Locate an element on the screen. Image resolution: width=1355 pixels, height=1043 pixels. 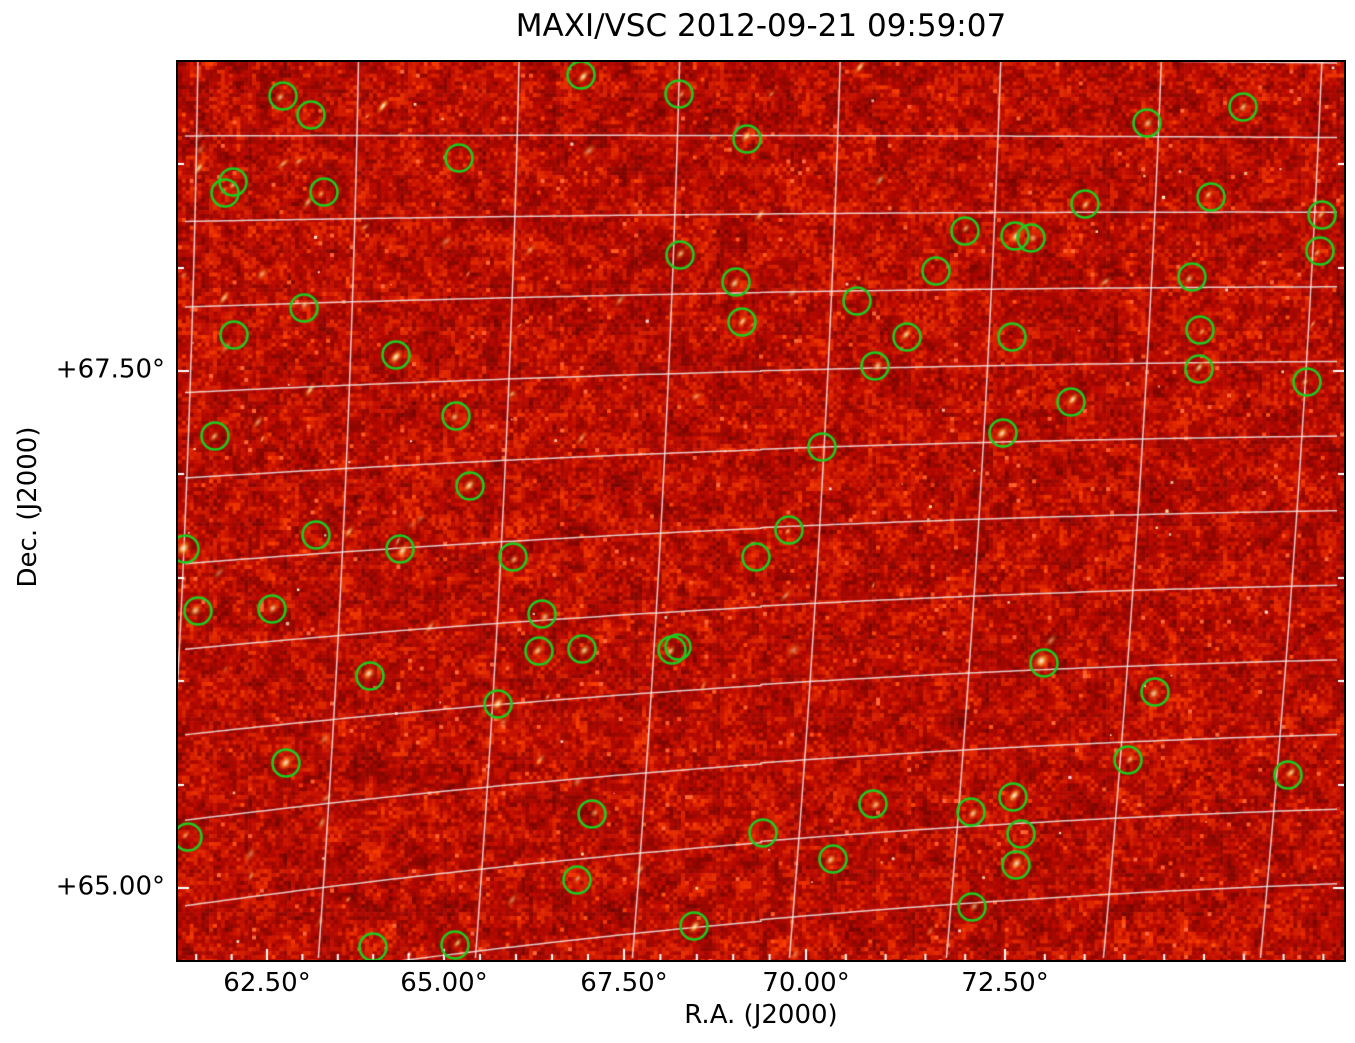
x-axis-label: R.A. (J2000) is located at coordinates (761, 1015).